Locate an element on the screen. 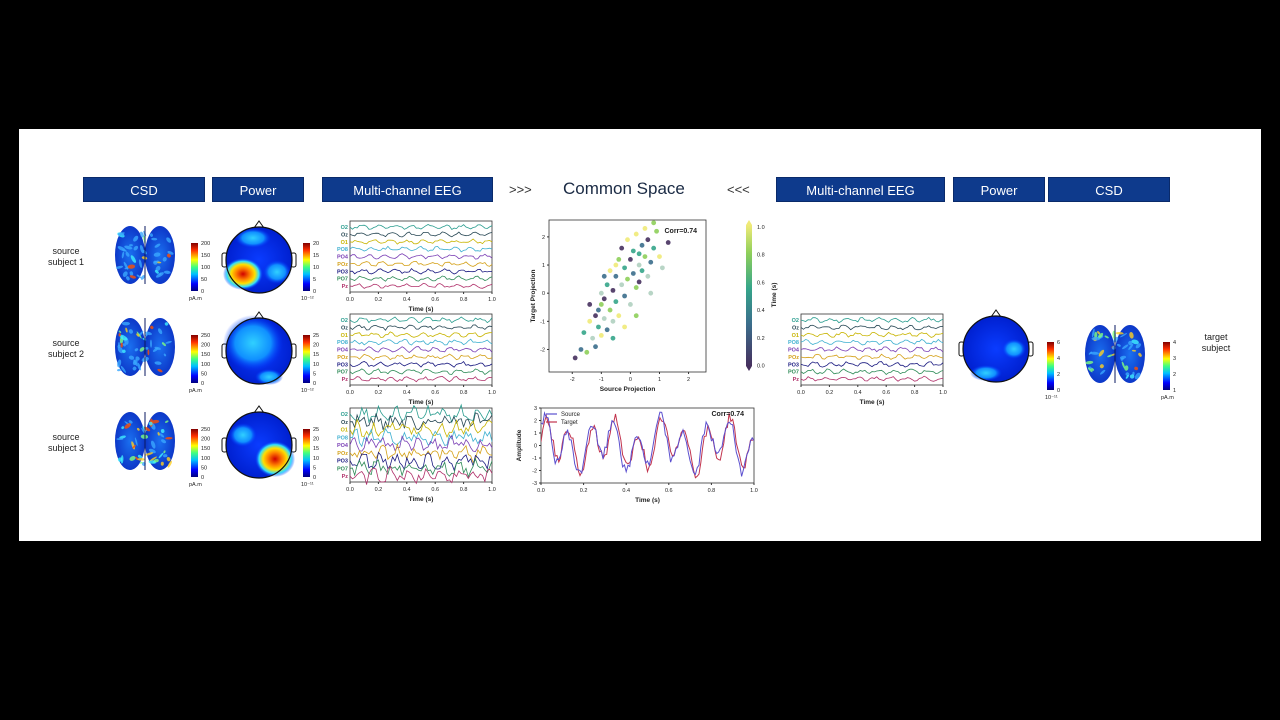  csd-colorbar-3-tick: 100 is located at coordinates (205, 459).